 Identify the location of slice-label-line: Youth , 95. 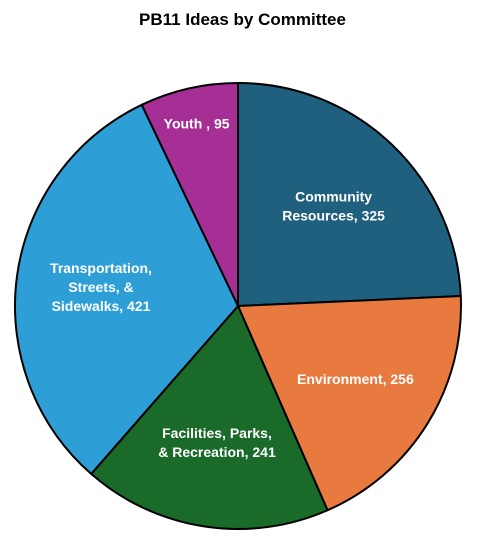
(197, 123).